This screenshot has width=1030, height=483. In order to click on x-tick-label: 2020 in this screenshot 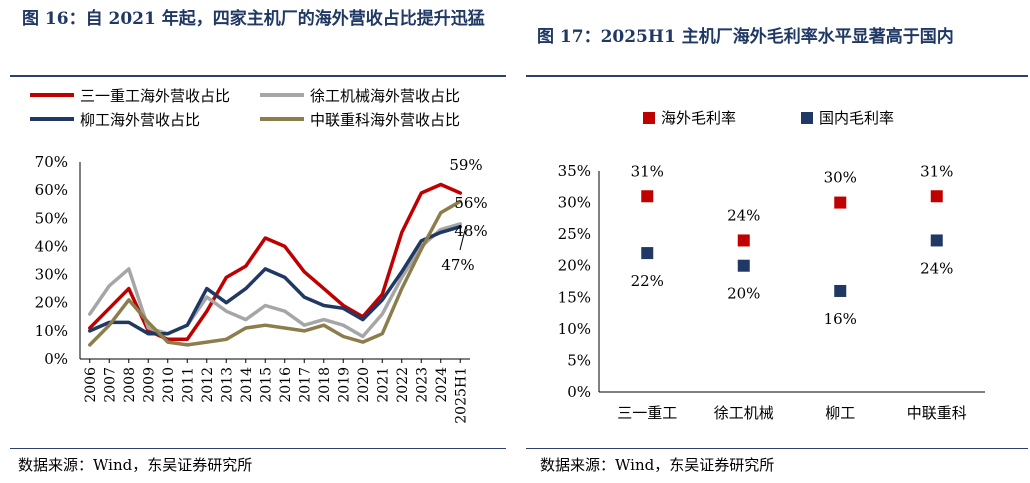, I will do `click(364, 385)`.